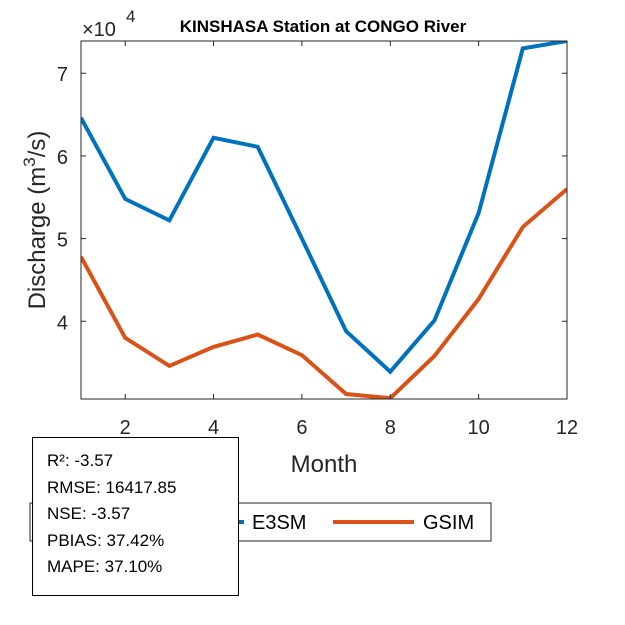 The image size is (625, 625). What do you see at coordinates (89, 513) in the screenshot?
I see `stat-nse: NSE: -3.57` at bounding box center [89, 513].